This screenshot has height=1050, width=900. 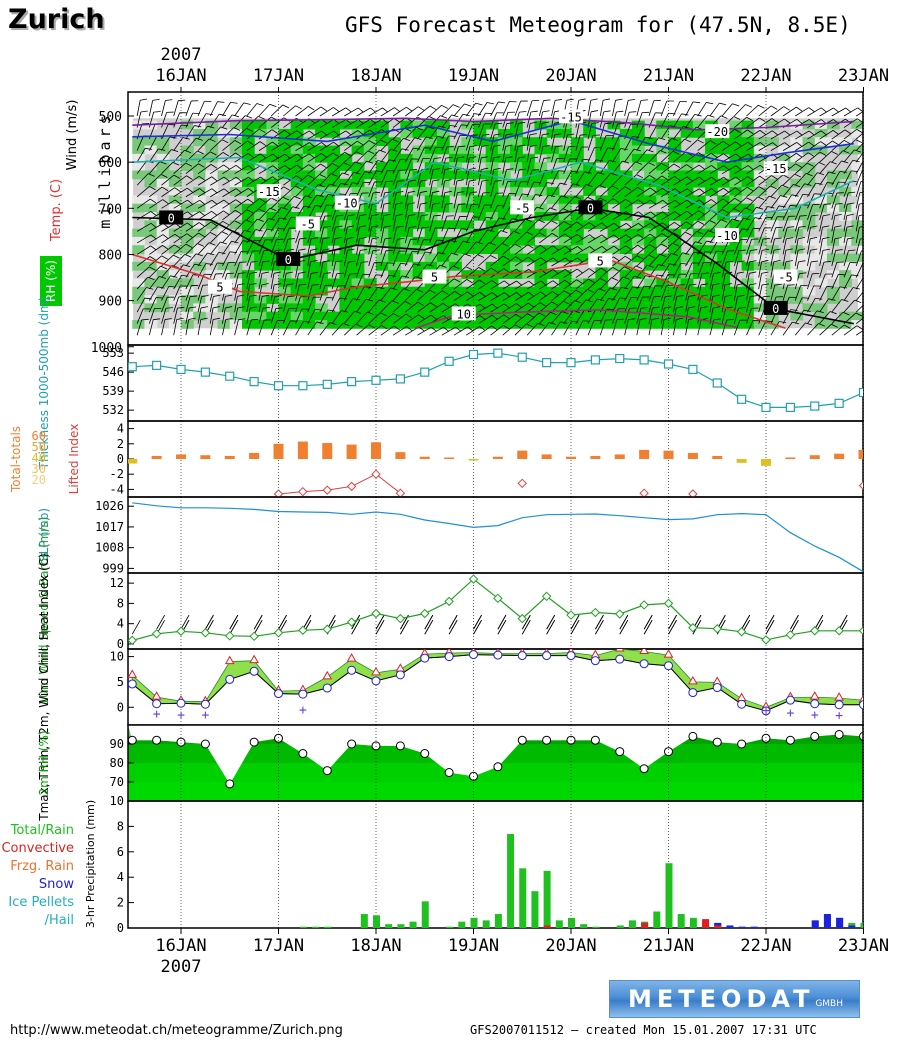 I want to click on precip-ytick-label: 6, so click(x=120, y=852).